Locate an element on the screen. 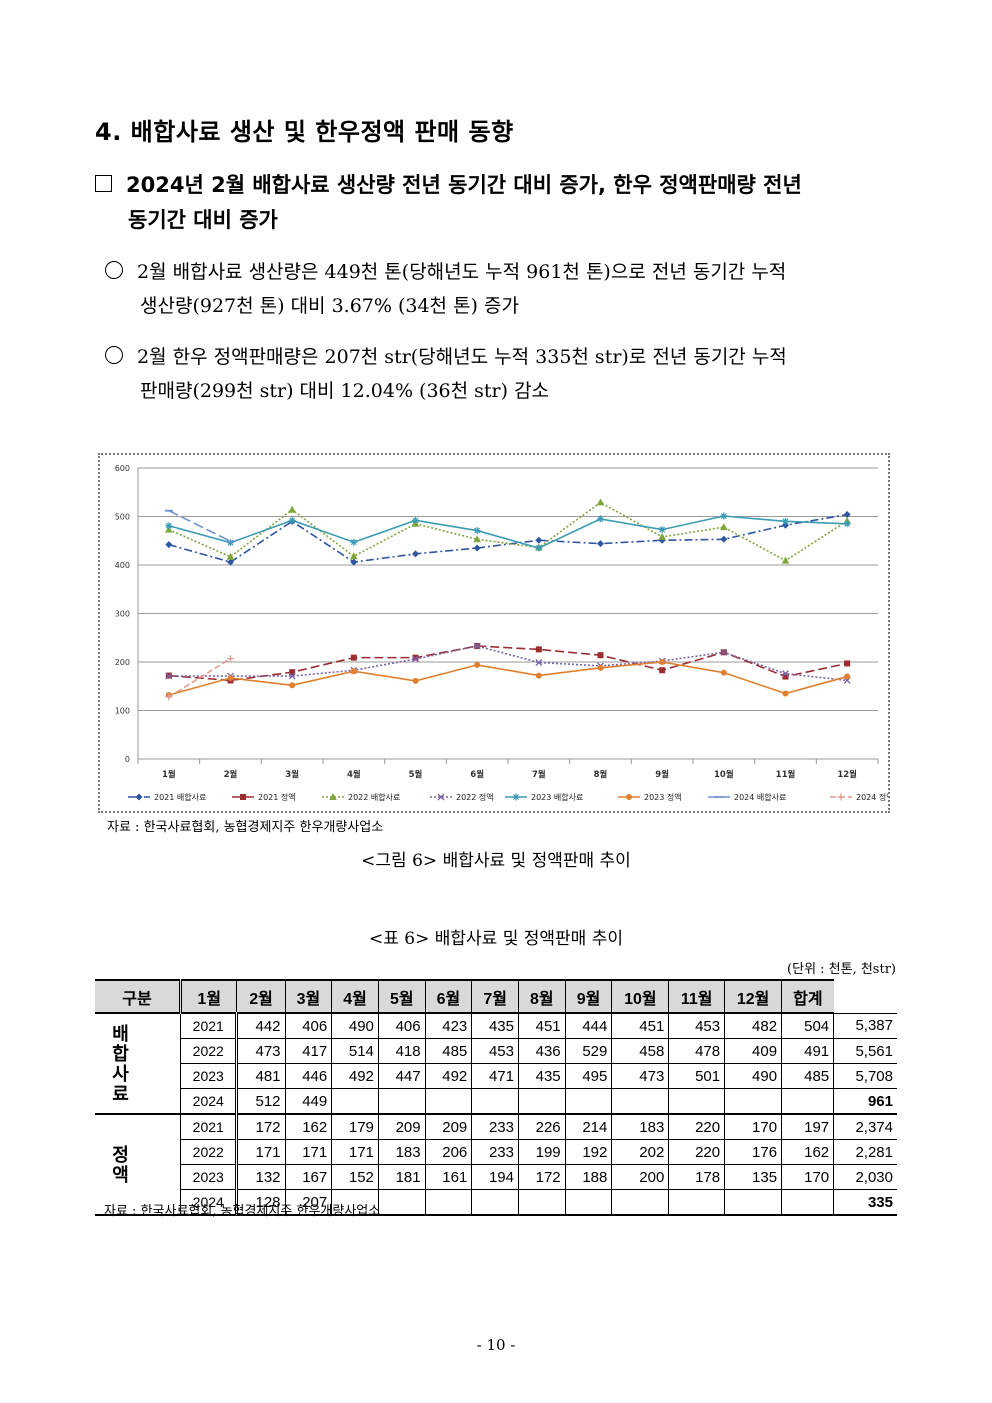  table-row: 2024 512 449 961 is located at coordinates (496, 1101).